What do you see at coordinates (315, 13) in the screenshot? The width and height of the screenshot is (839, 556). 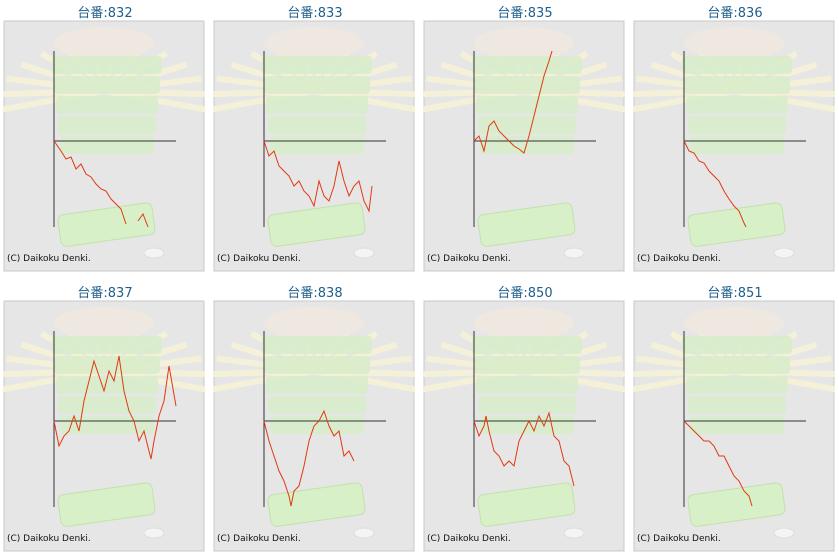 I see `chart-title: 台番:833` at bounding box center [315, 13].